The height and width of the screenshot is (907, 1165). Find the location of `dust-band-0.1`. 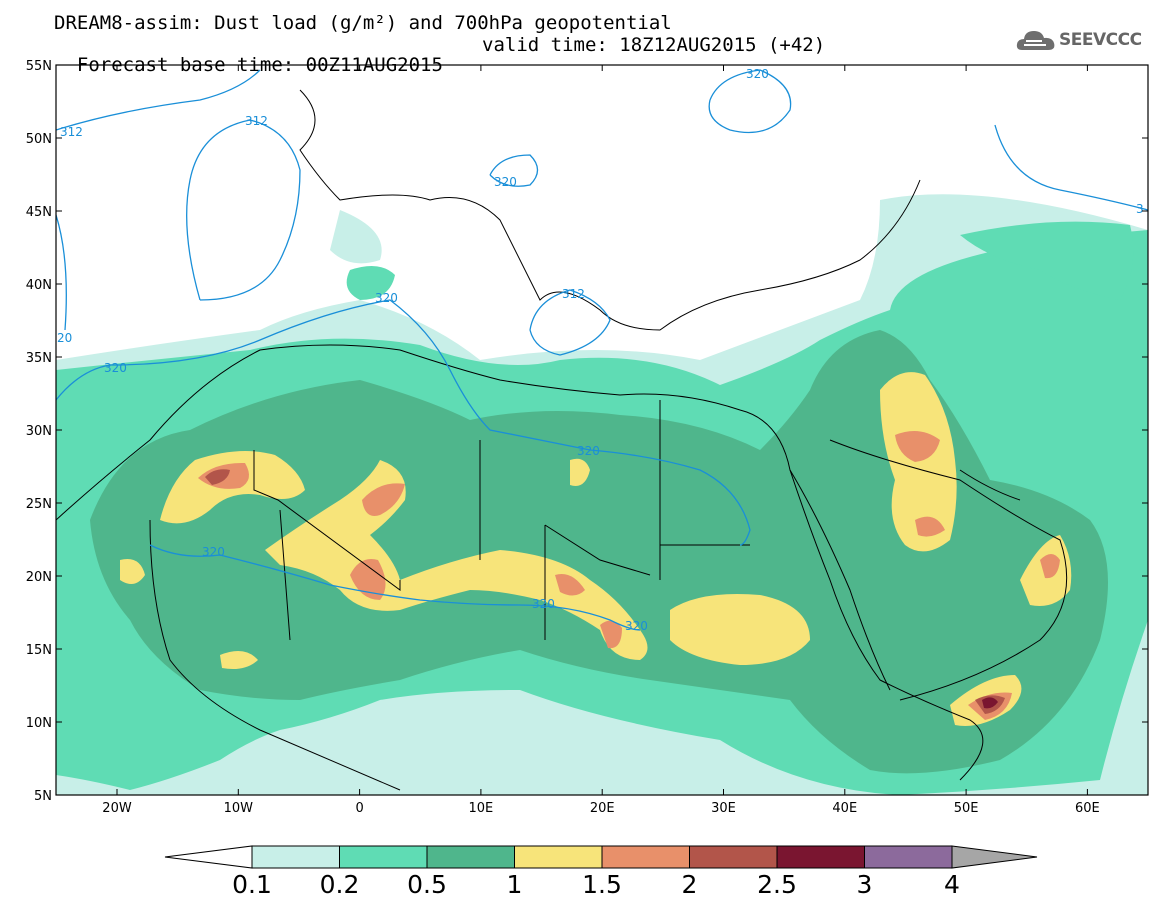

dust-band-0.1 is located at coordinates (356, 237).